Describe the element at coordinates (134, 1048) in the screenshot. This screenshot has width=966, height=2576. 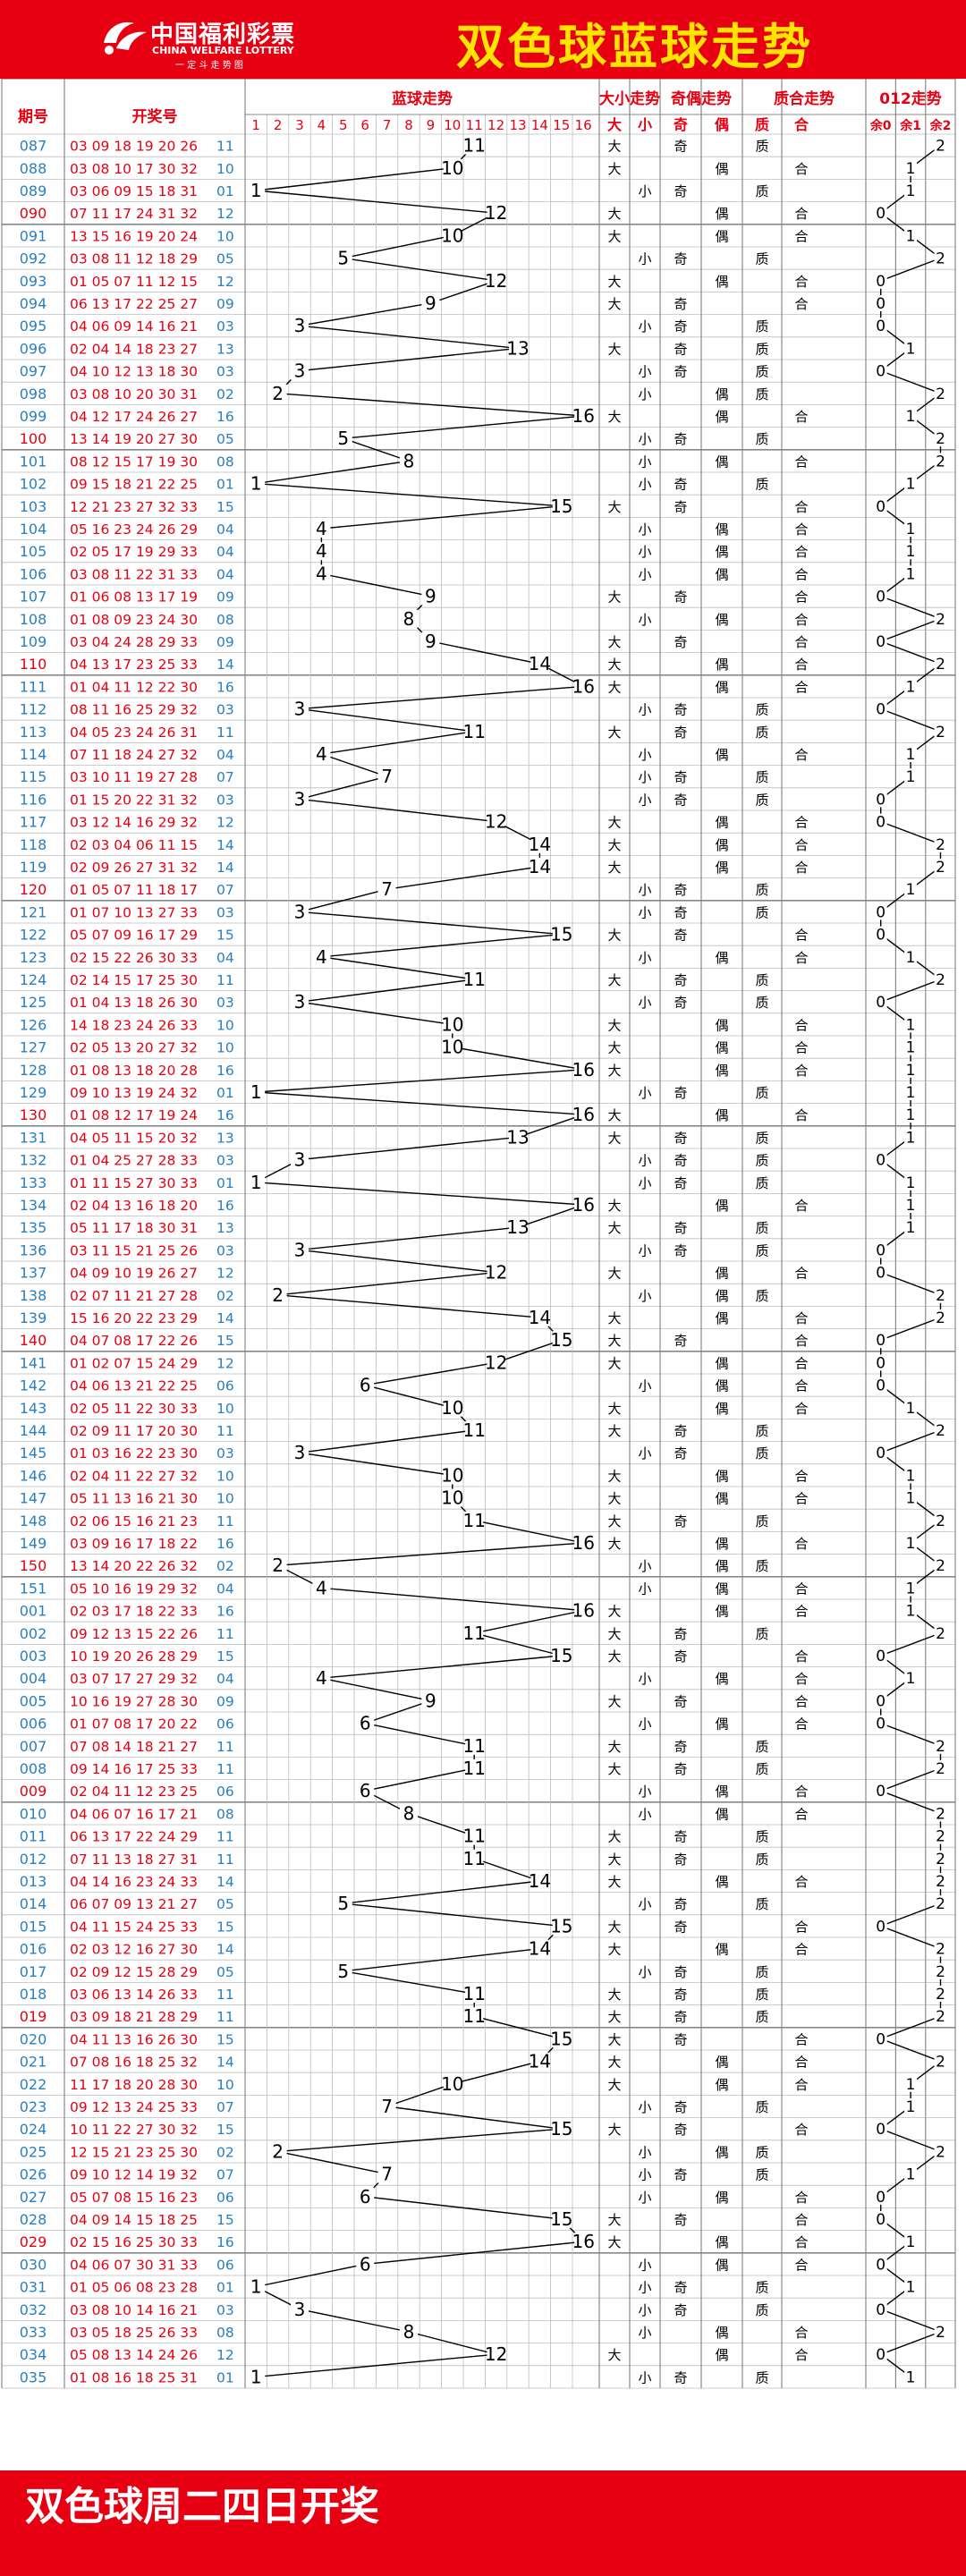
I see `red-balls-cell: 02 05 13 20 27 32` at that location.